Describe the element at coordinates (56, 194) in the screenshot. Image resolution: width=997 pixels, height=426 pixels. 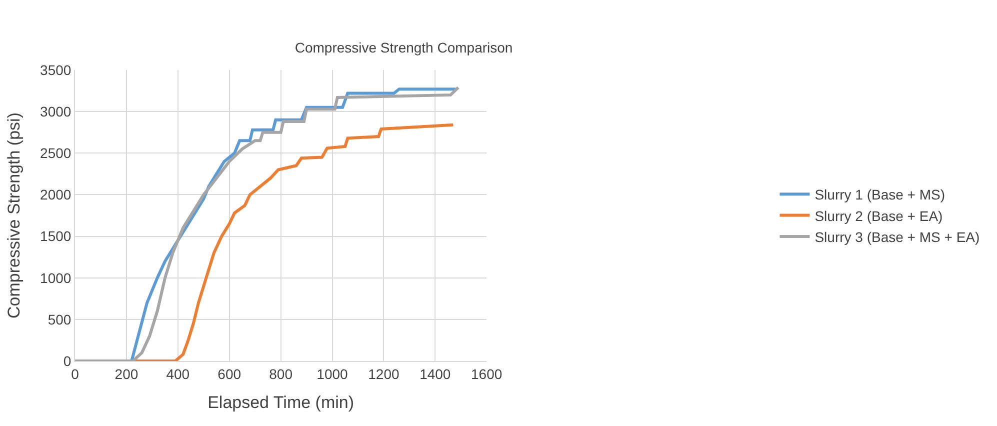
I see `y-tick-label: 2000` at that location.